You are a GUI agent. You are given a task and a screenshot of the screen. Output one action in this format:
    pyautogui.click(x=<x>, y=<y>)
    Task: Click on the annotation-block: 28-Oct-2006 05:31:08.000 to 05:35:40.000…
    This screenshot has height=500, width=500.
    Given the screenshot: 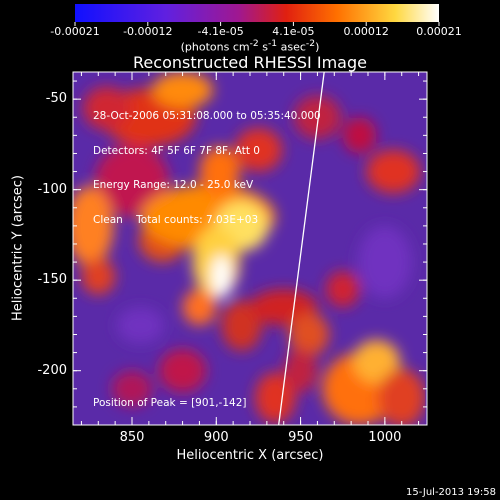 What is the action you would take?
    pyautogui.click(x=207, y=163)
    